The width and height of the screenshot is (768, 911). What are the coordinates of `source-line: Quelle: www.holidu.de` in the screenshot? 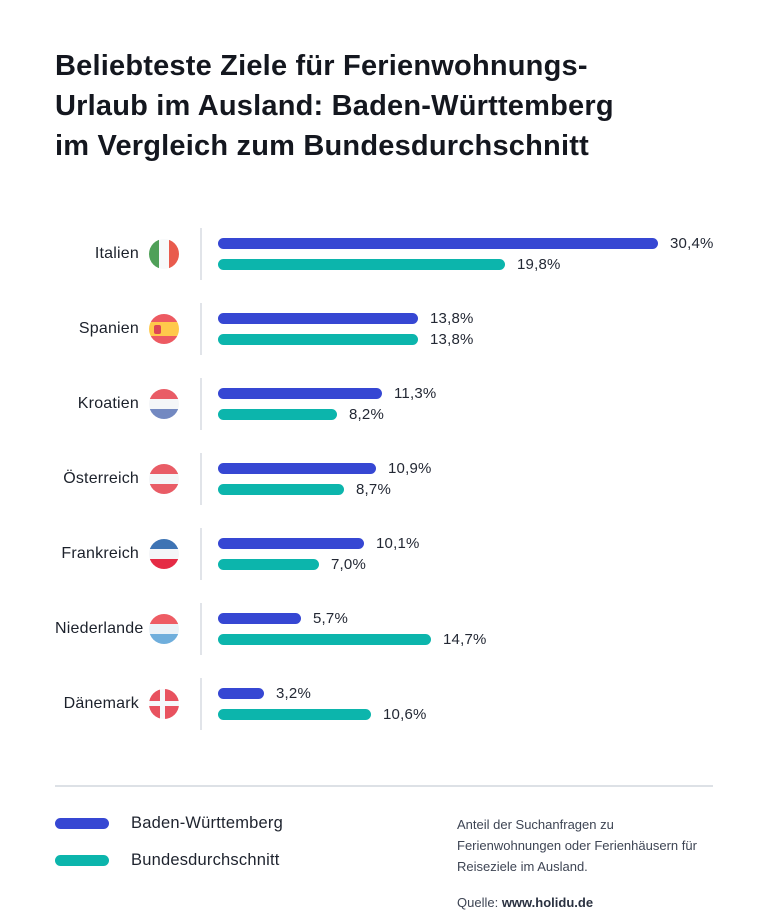 It's located at (585, 901).